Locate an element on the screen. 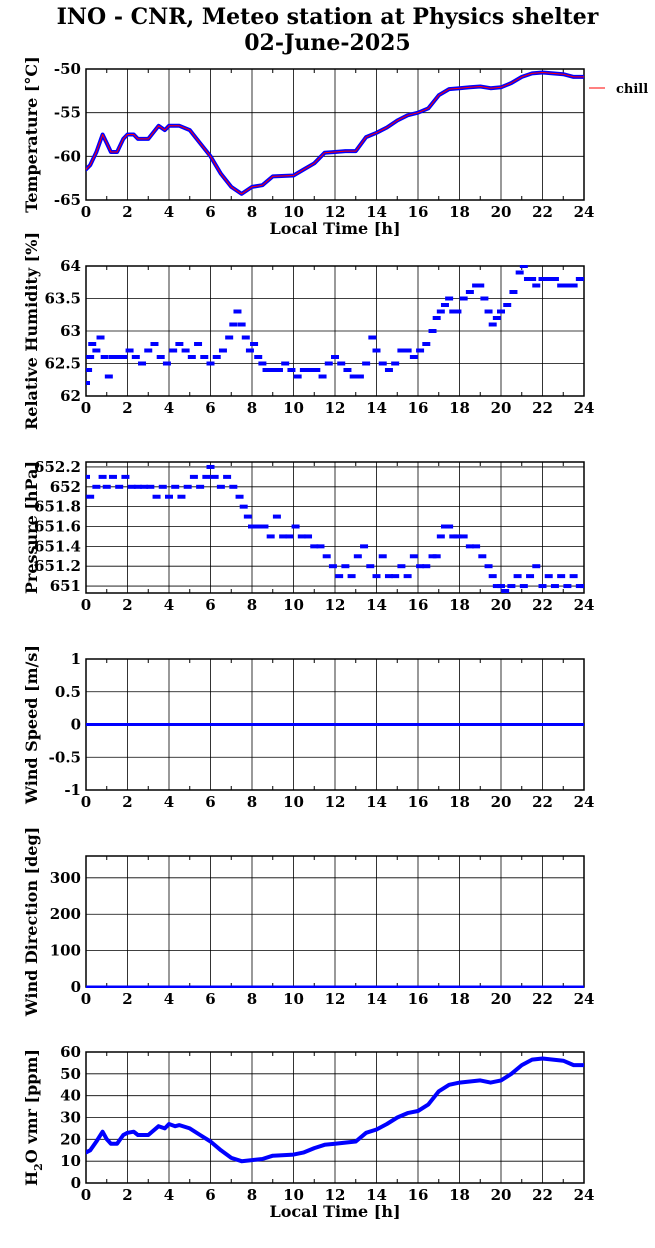 The height and width of the screenshot is (1248, 655). plot-frame is located at coordinates (335, 134).